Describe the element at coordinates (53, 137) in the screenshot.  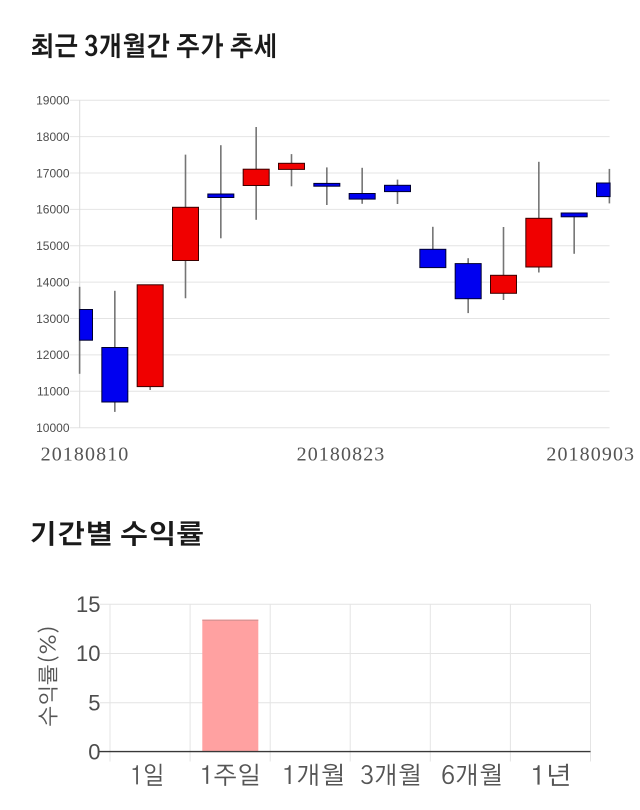
I see `svg-text: 18000` at that location.